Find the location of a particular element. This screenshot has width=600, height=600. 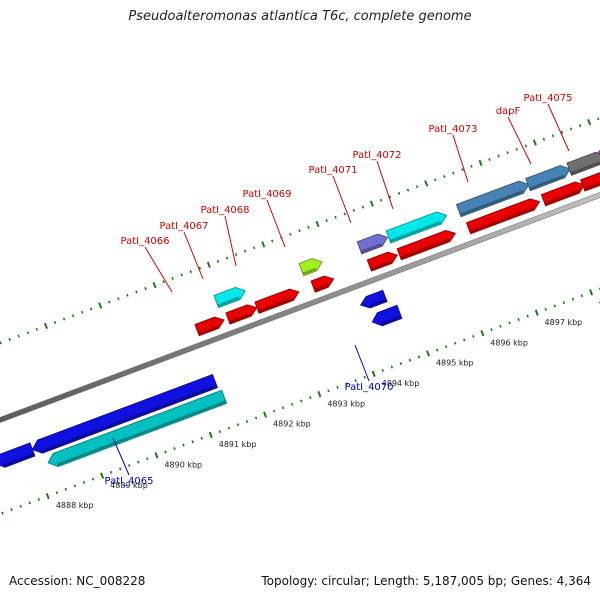

gene-label: dapF is located at coordinates (508, 111).